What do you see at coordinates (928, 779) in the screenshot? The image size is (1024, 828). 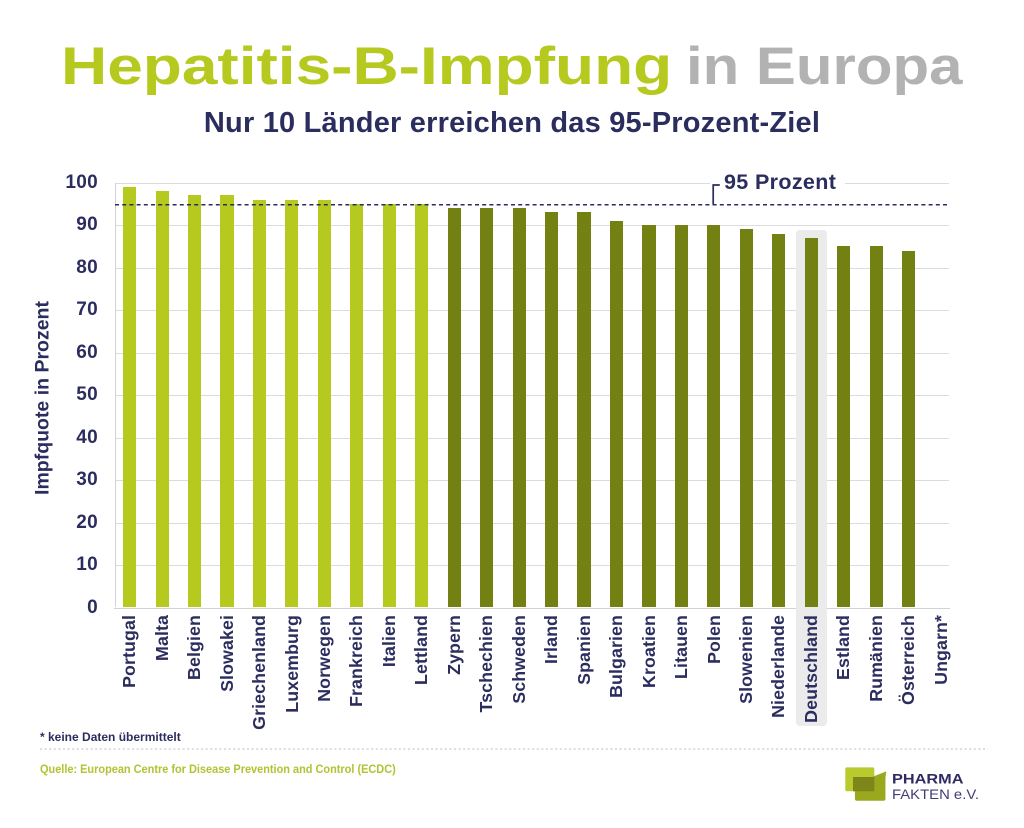 I see `svg-text: PHARMA` at bounding box center [928, 779].